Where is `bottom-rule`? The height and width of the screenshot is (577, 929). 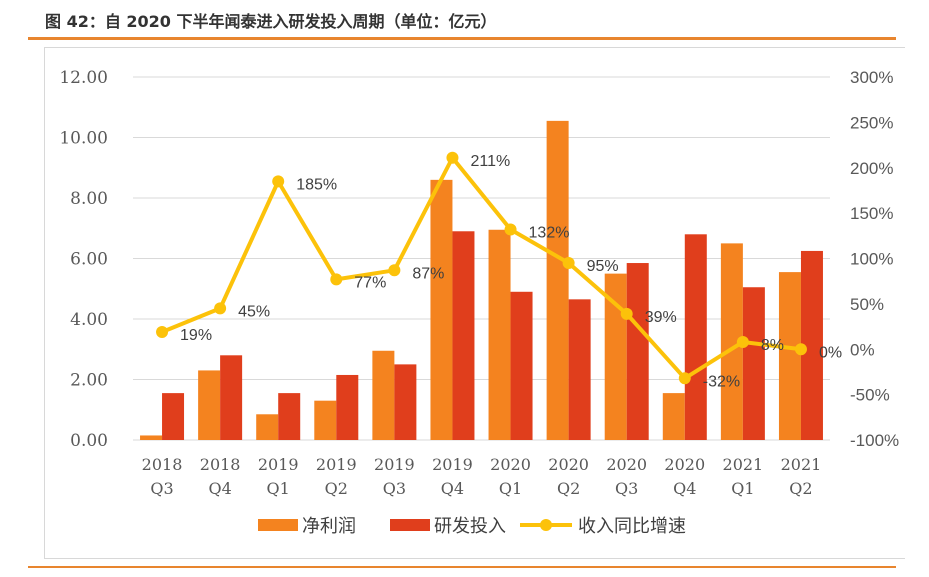 bottom-rule is located at coordinates (462, 567).